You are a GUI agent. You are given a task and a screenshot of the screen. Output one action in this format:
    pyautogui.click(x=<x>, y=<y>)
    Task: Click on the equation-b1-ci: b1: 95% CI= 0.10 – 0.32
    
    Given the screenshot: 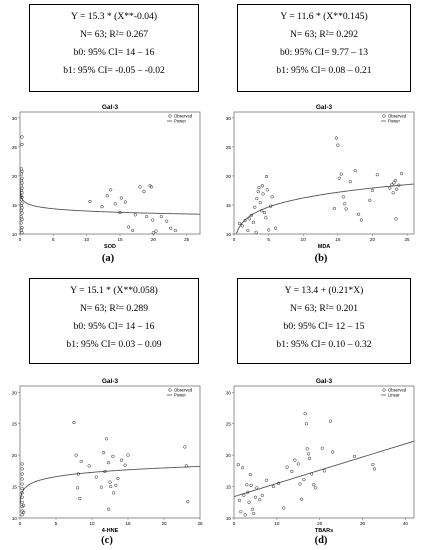 What is the action you would take?
    pyautogui.click(x=324, y=344)
    